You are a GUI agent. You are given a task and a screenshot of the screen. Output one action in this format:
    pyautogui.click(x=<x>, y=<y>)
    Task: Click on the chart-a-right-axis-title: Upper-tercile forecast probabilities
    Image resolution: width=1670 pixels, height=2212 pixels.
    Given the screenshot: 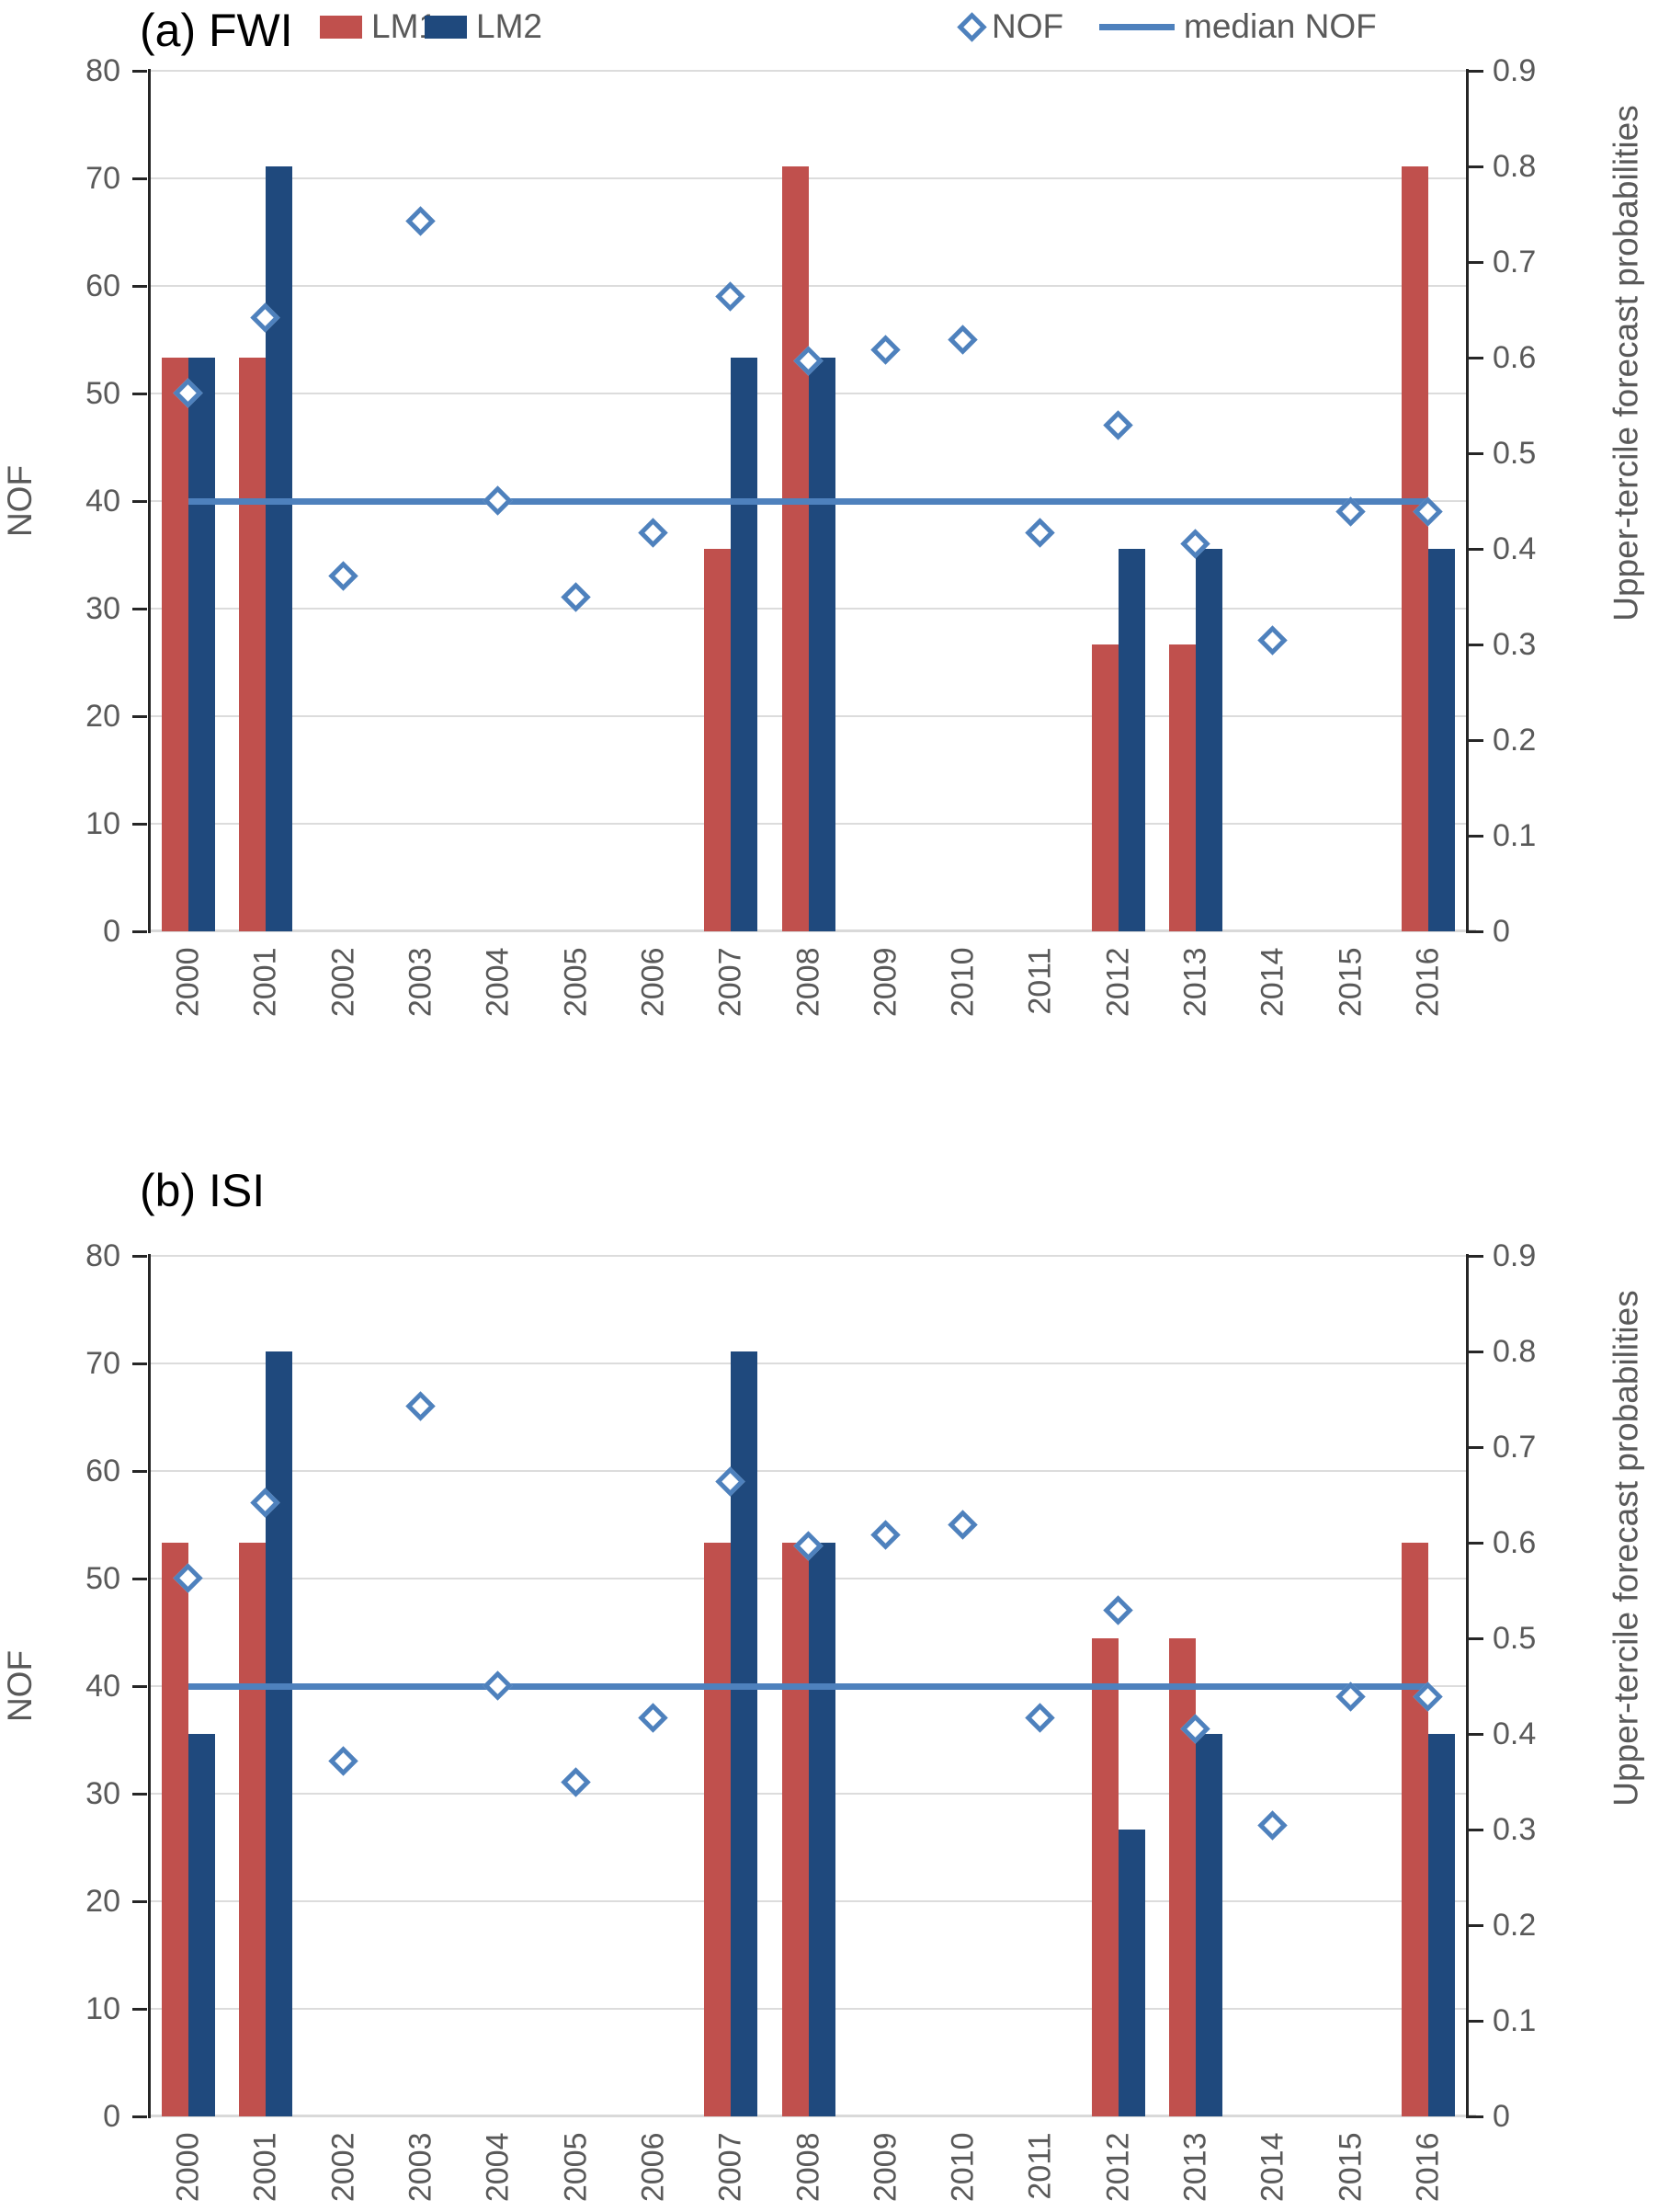 What is the action you would take?
    pyautogui.click(x=1626, y=388)
    